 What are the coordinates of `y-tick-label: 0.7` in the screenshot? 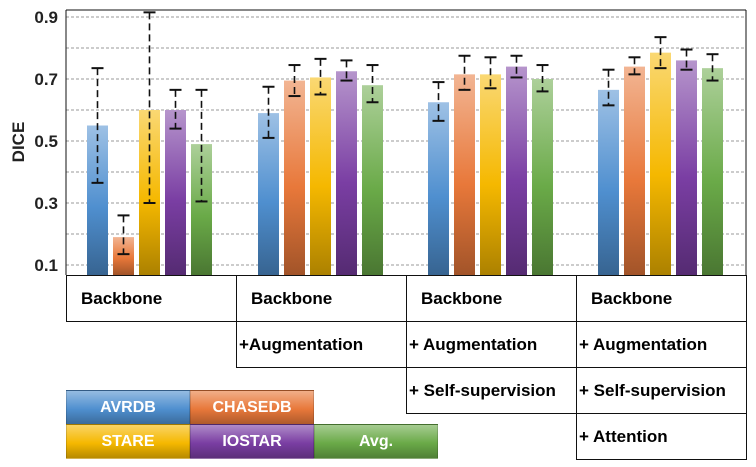 It's located at (46, 79).